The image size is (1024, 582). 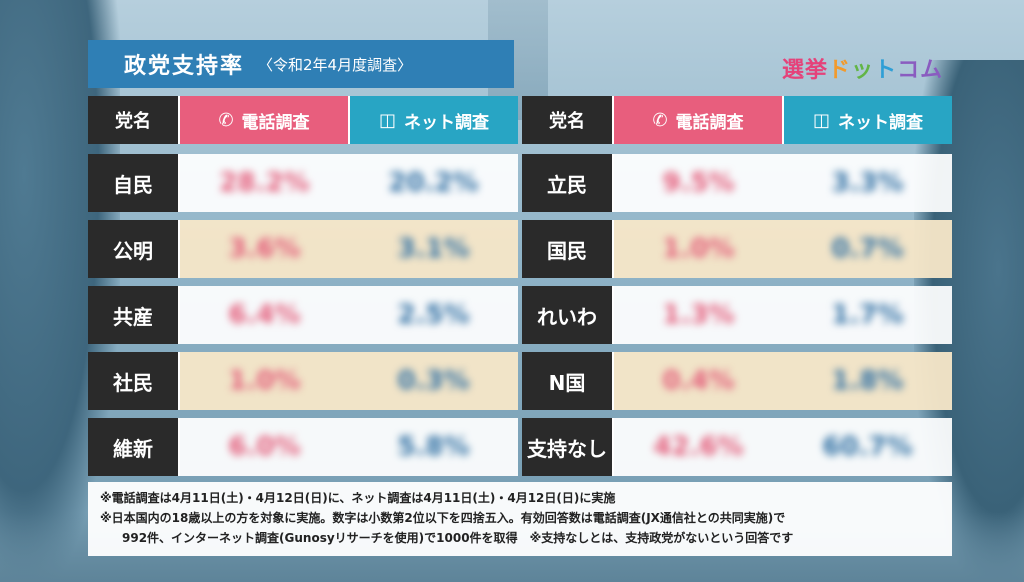 I want to click on table-row: 立民 9.5% 3.3%, so click(x=737, y=183).